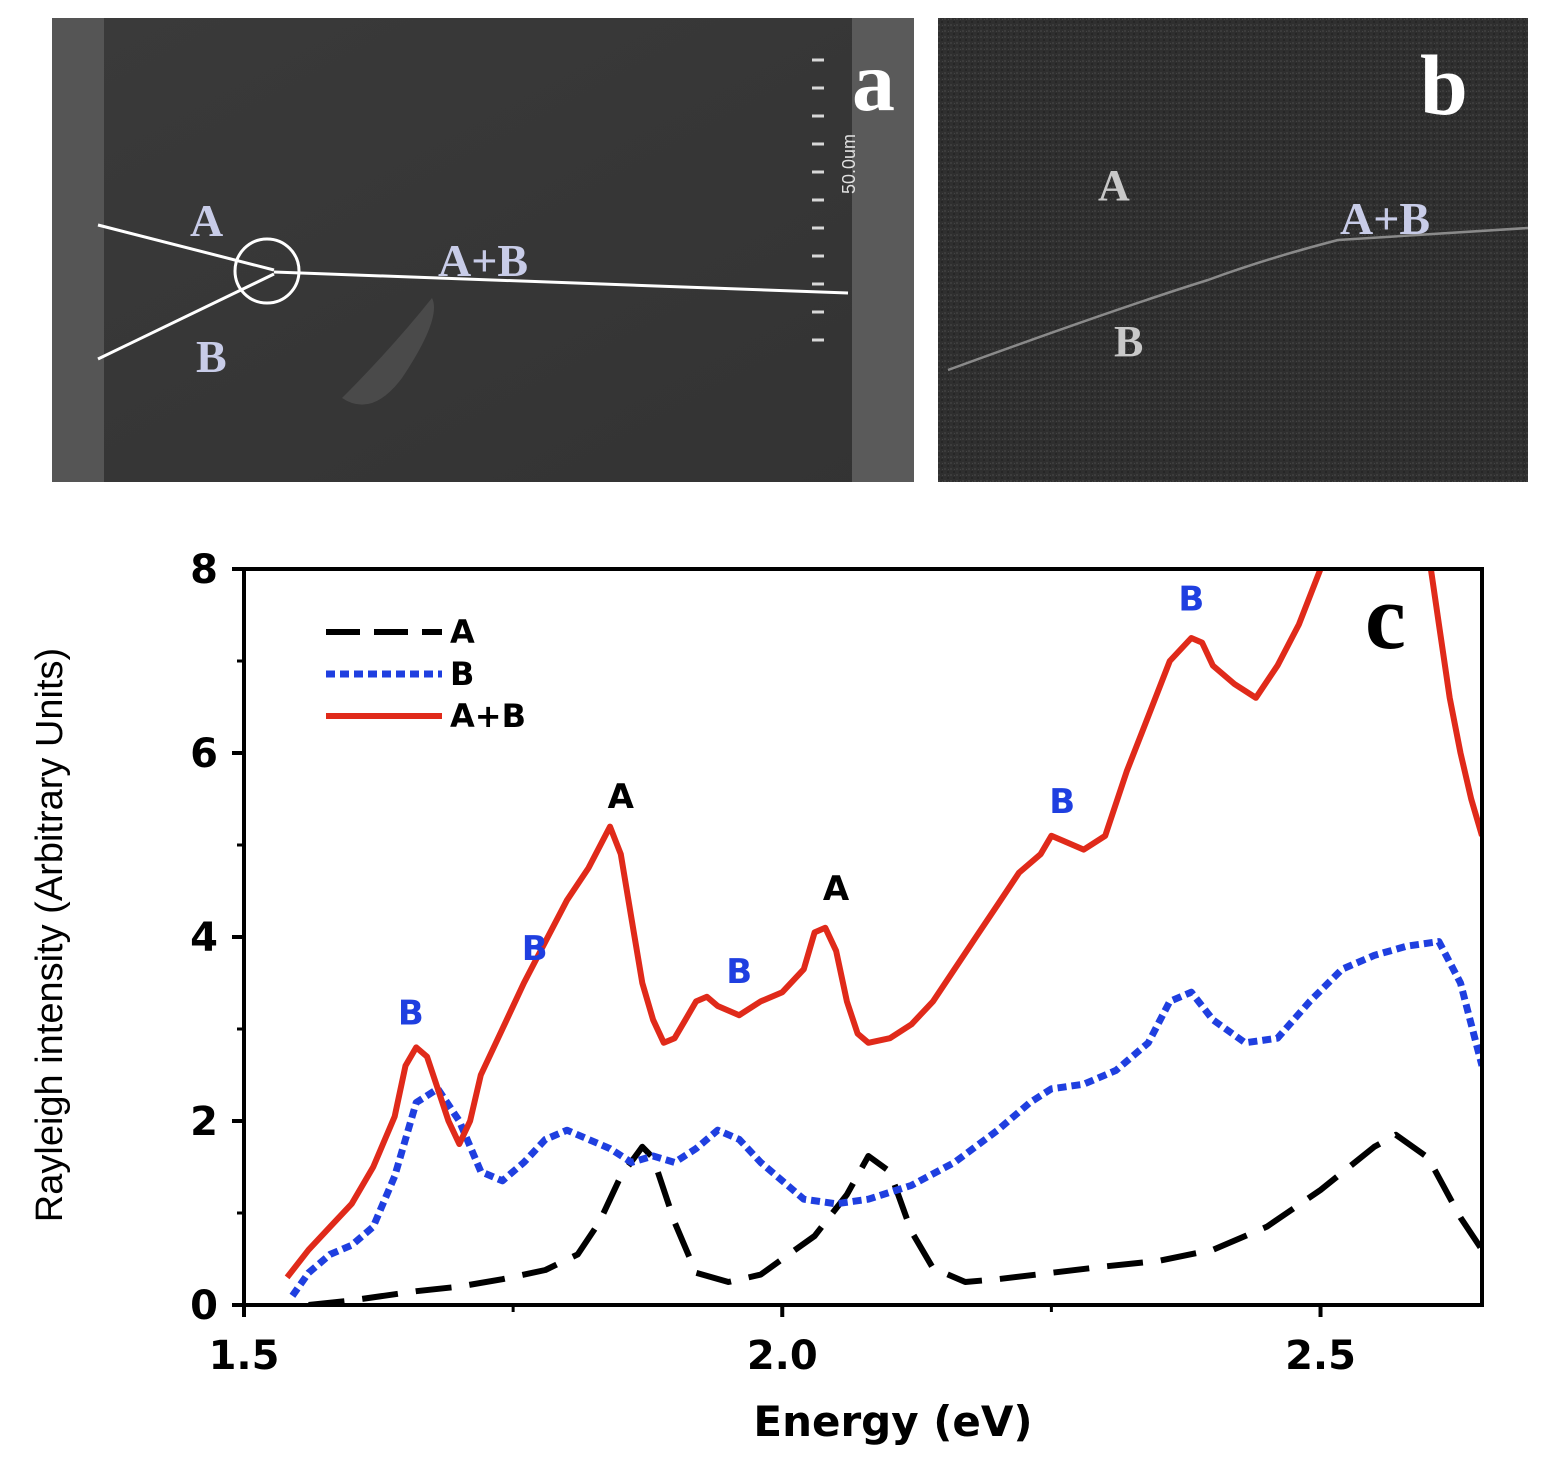 Image resolution: width=1544 pixels, height=1458 pixels. Describe the element at coordinates (849, 164) in the screenshot. I see `panel-a-scale-label: 50.0um` at that location.